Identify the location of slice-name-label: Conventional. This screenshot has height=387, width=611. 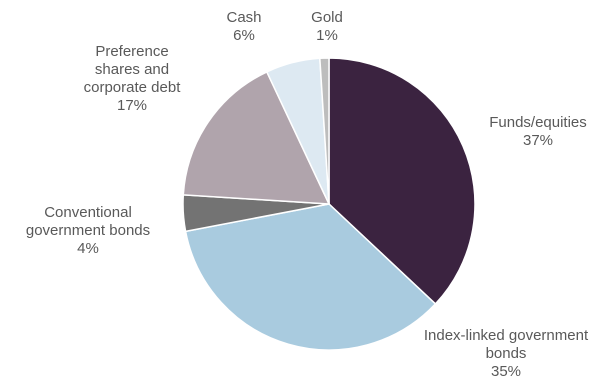
(88, 212).